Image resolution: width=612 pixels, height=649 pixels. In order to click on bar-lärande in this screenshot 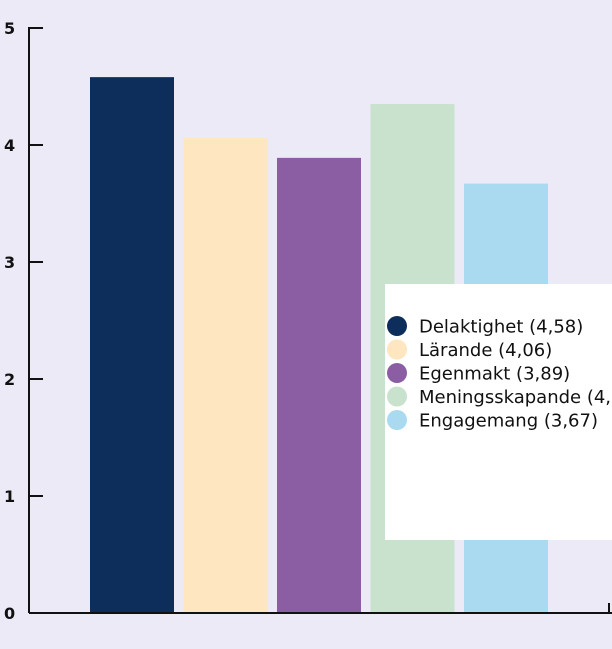, I will do `click(225, 375)`.